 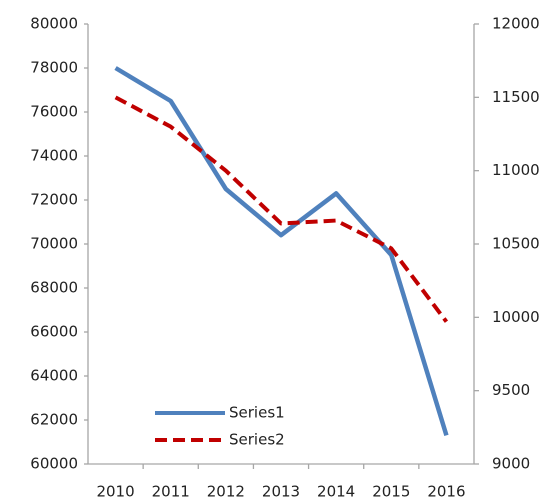 I want to click on y2-tick-label: 10000, so click(x=516, y=317).